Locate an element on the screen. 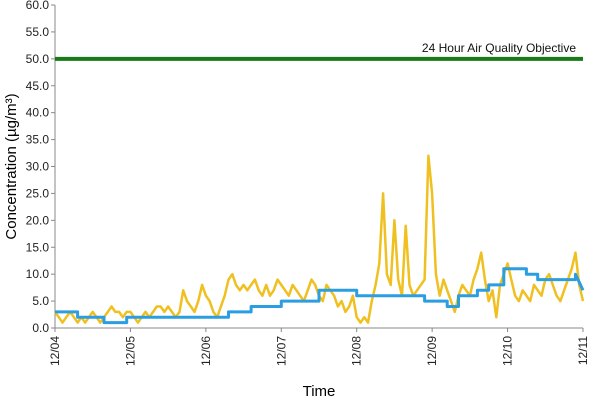 The height and width of the screenshot is (400, 600). y-tick-label: 0.0 is located at coordinates (40, 328).